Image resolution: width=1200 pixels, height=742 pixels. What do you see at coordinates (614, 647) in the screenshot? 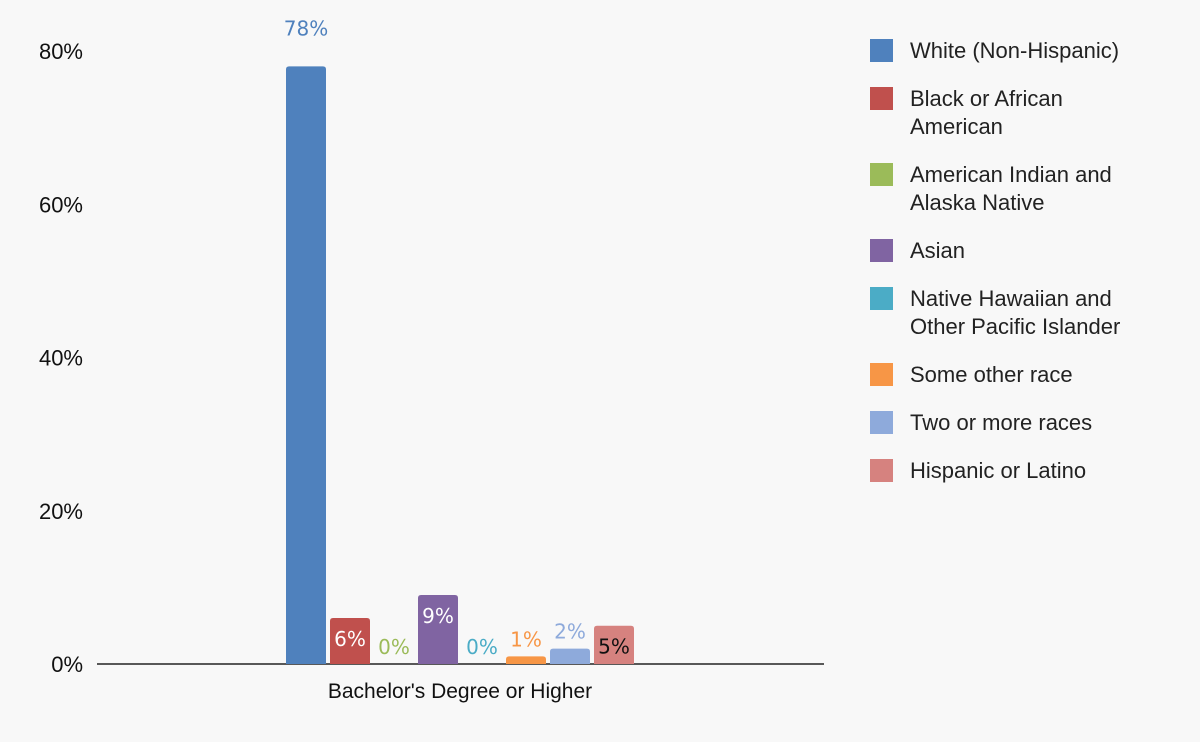
I see `data-label: 5%` at bounding box center [614, 647].